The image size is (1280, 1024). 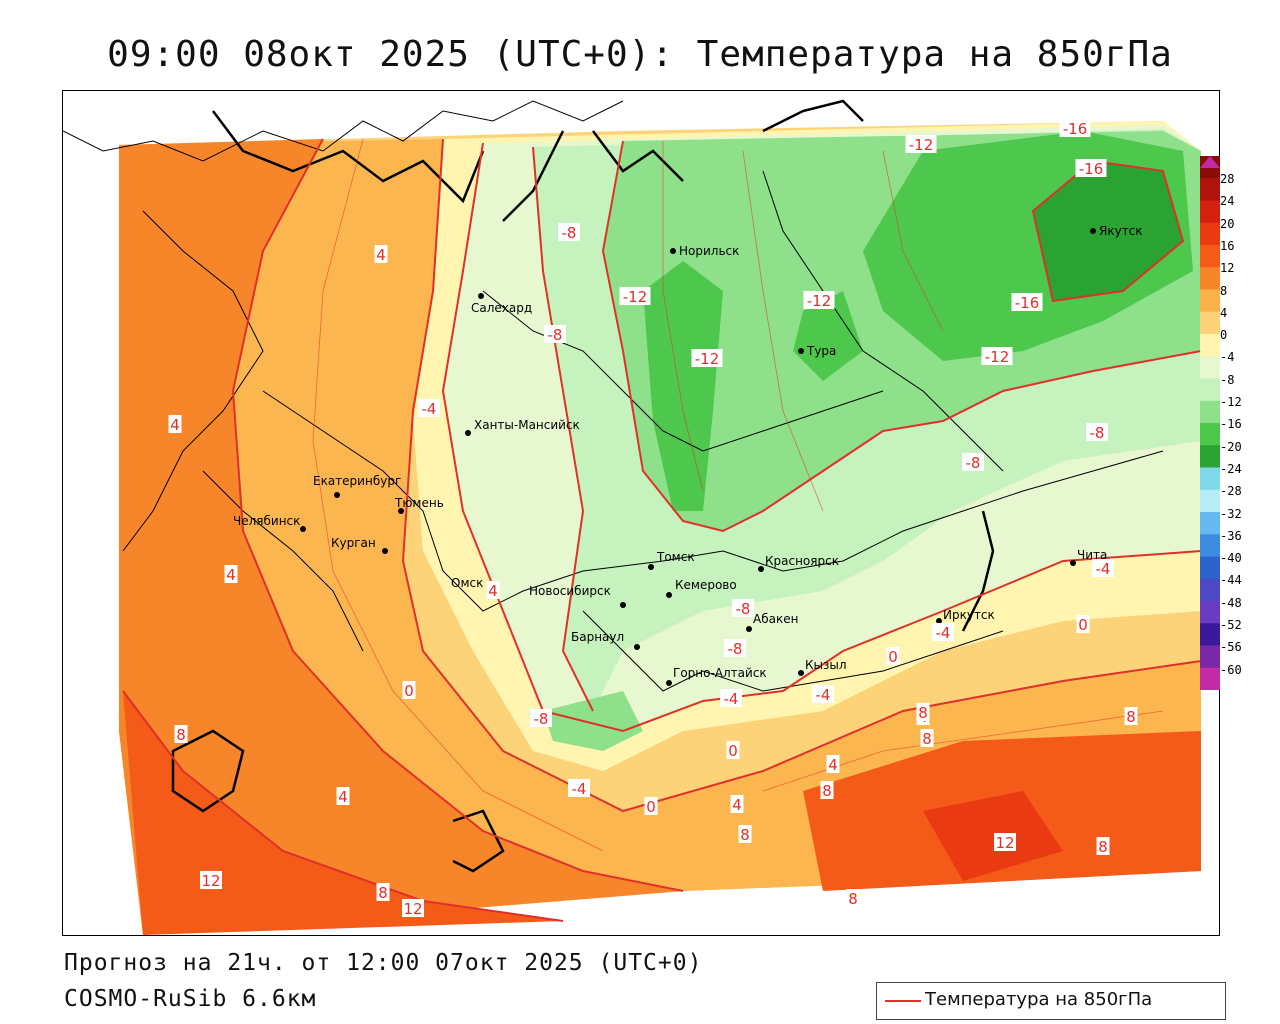 I want to click on colorbar-tick: -52, so click(x=1231, y=625).